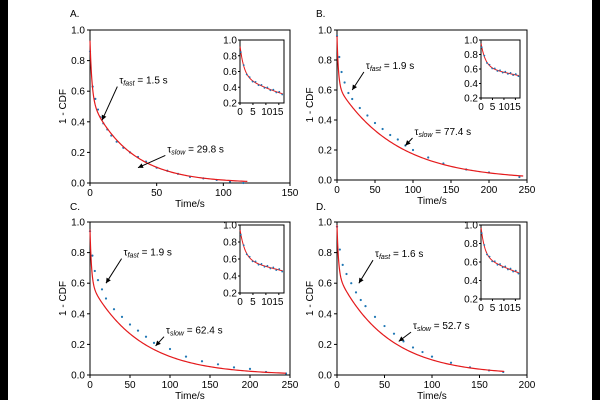  Describe the element at coordinates (424, 329) in the screenshot. I see `tau-subscript: slow` at that location.